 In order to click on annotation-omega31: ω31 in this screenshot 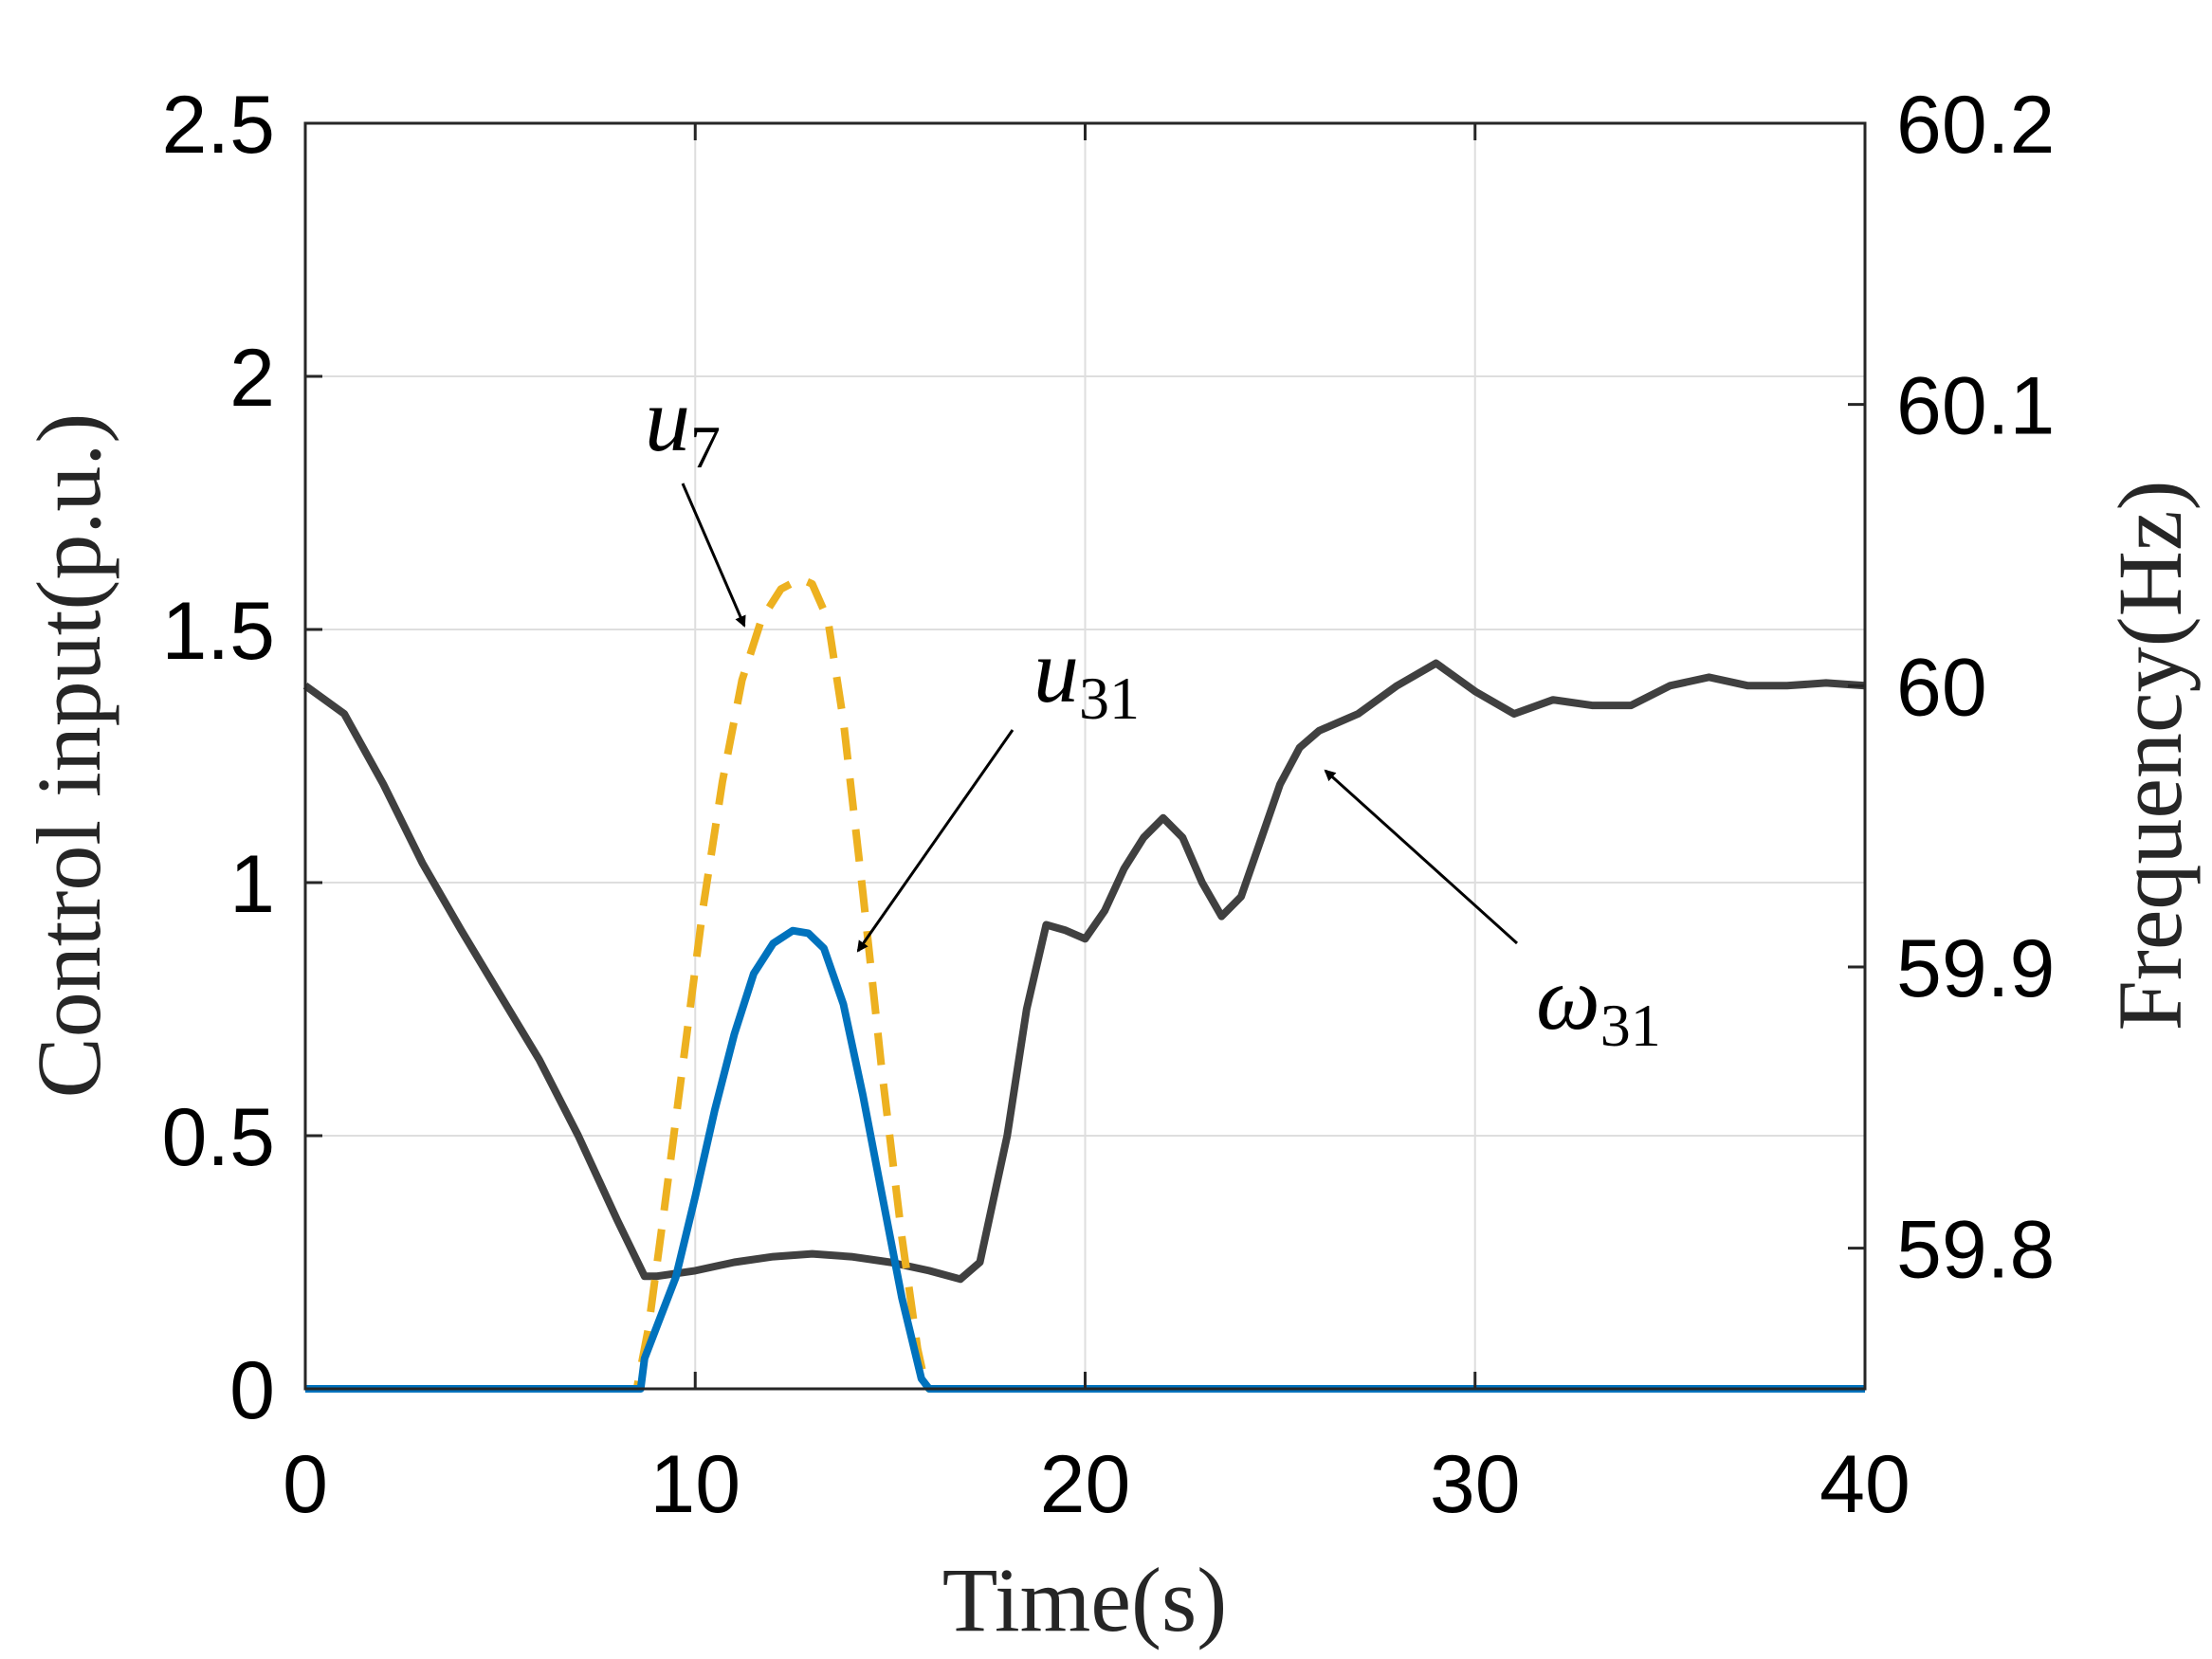, I will do `click(1492, 914)`.